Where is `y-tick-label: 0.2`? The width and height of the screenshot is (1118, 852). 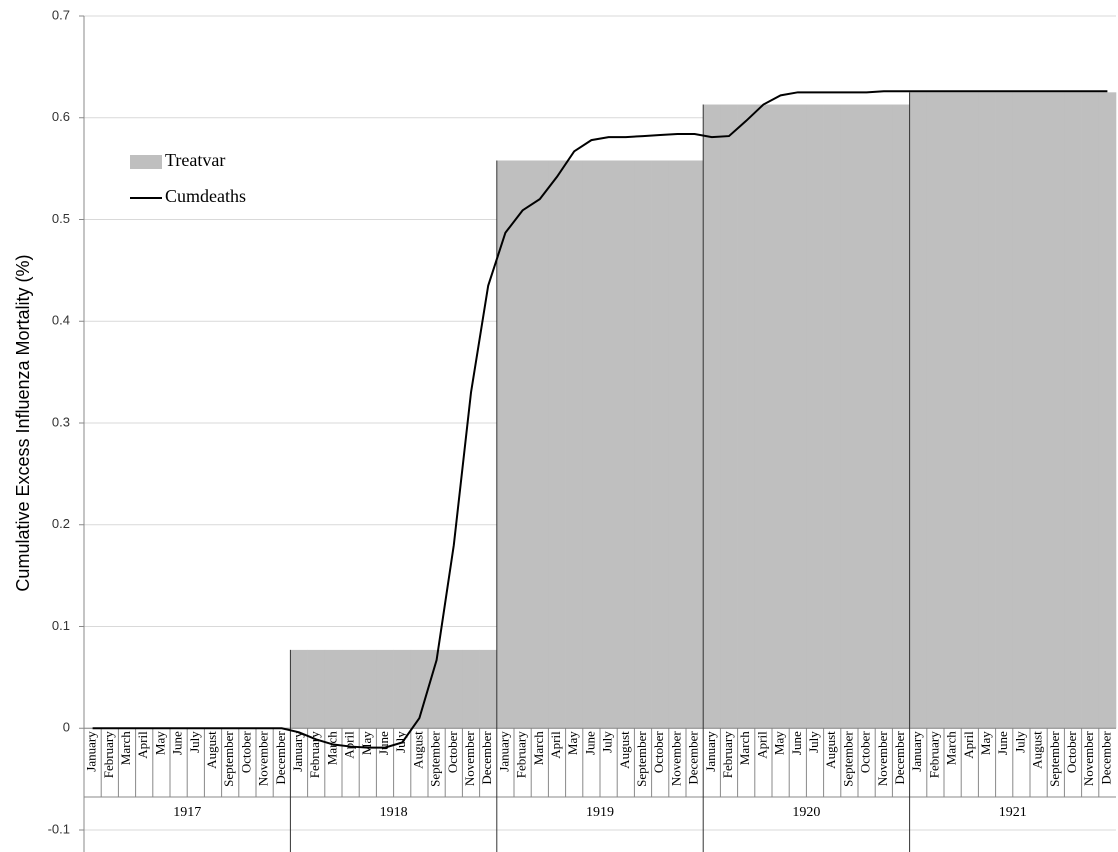 y-tick-label: 0.2 is located at coordinates (61, 523).